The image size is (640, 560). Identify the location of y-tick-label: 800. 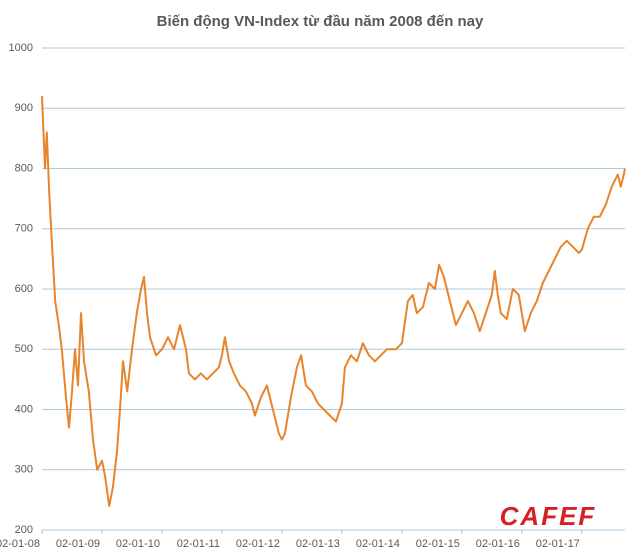
(24, 168).